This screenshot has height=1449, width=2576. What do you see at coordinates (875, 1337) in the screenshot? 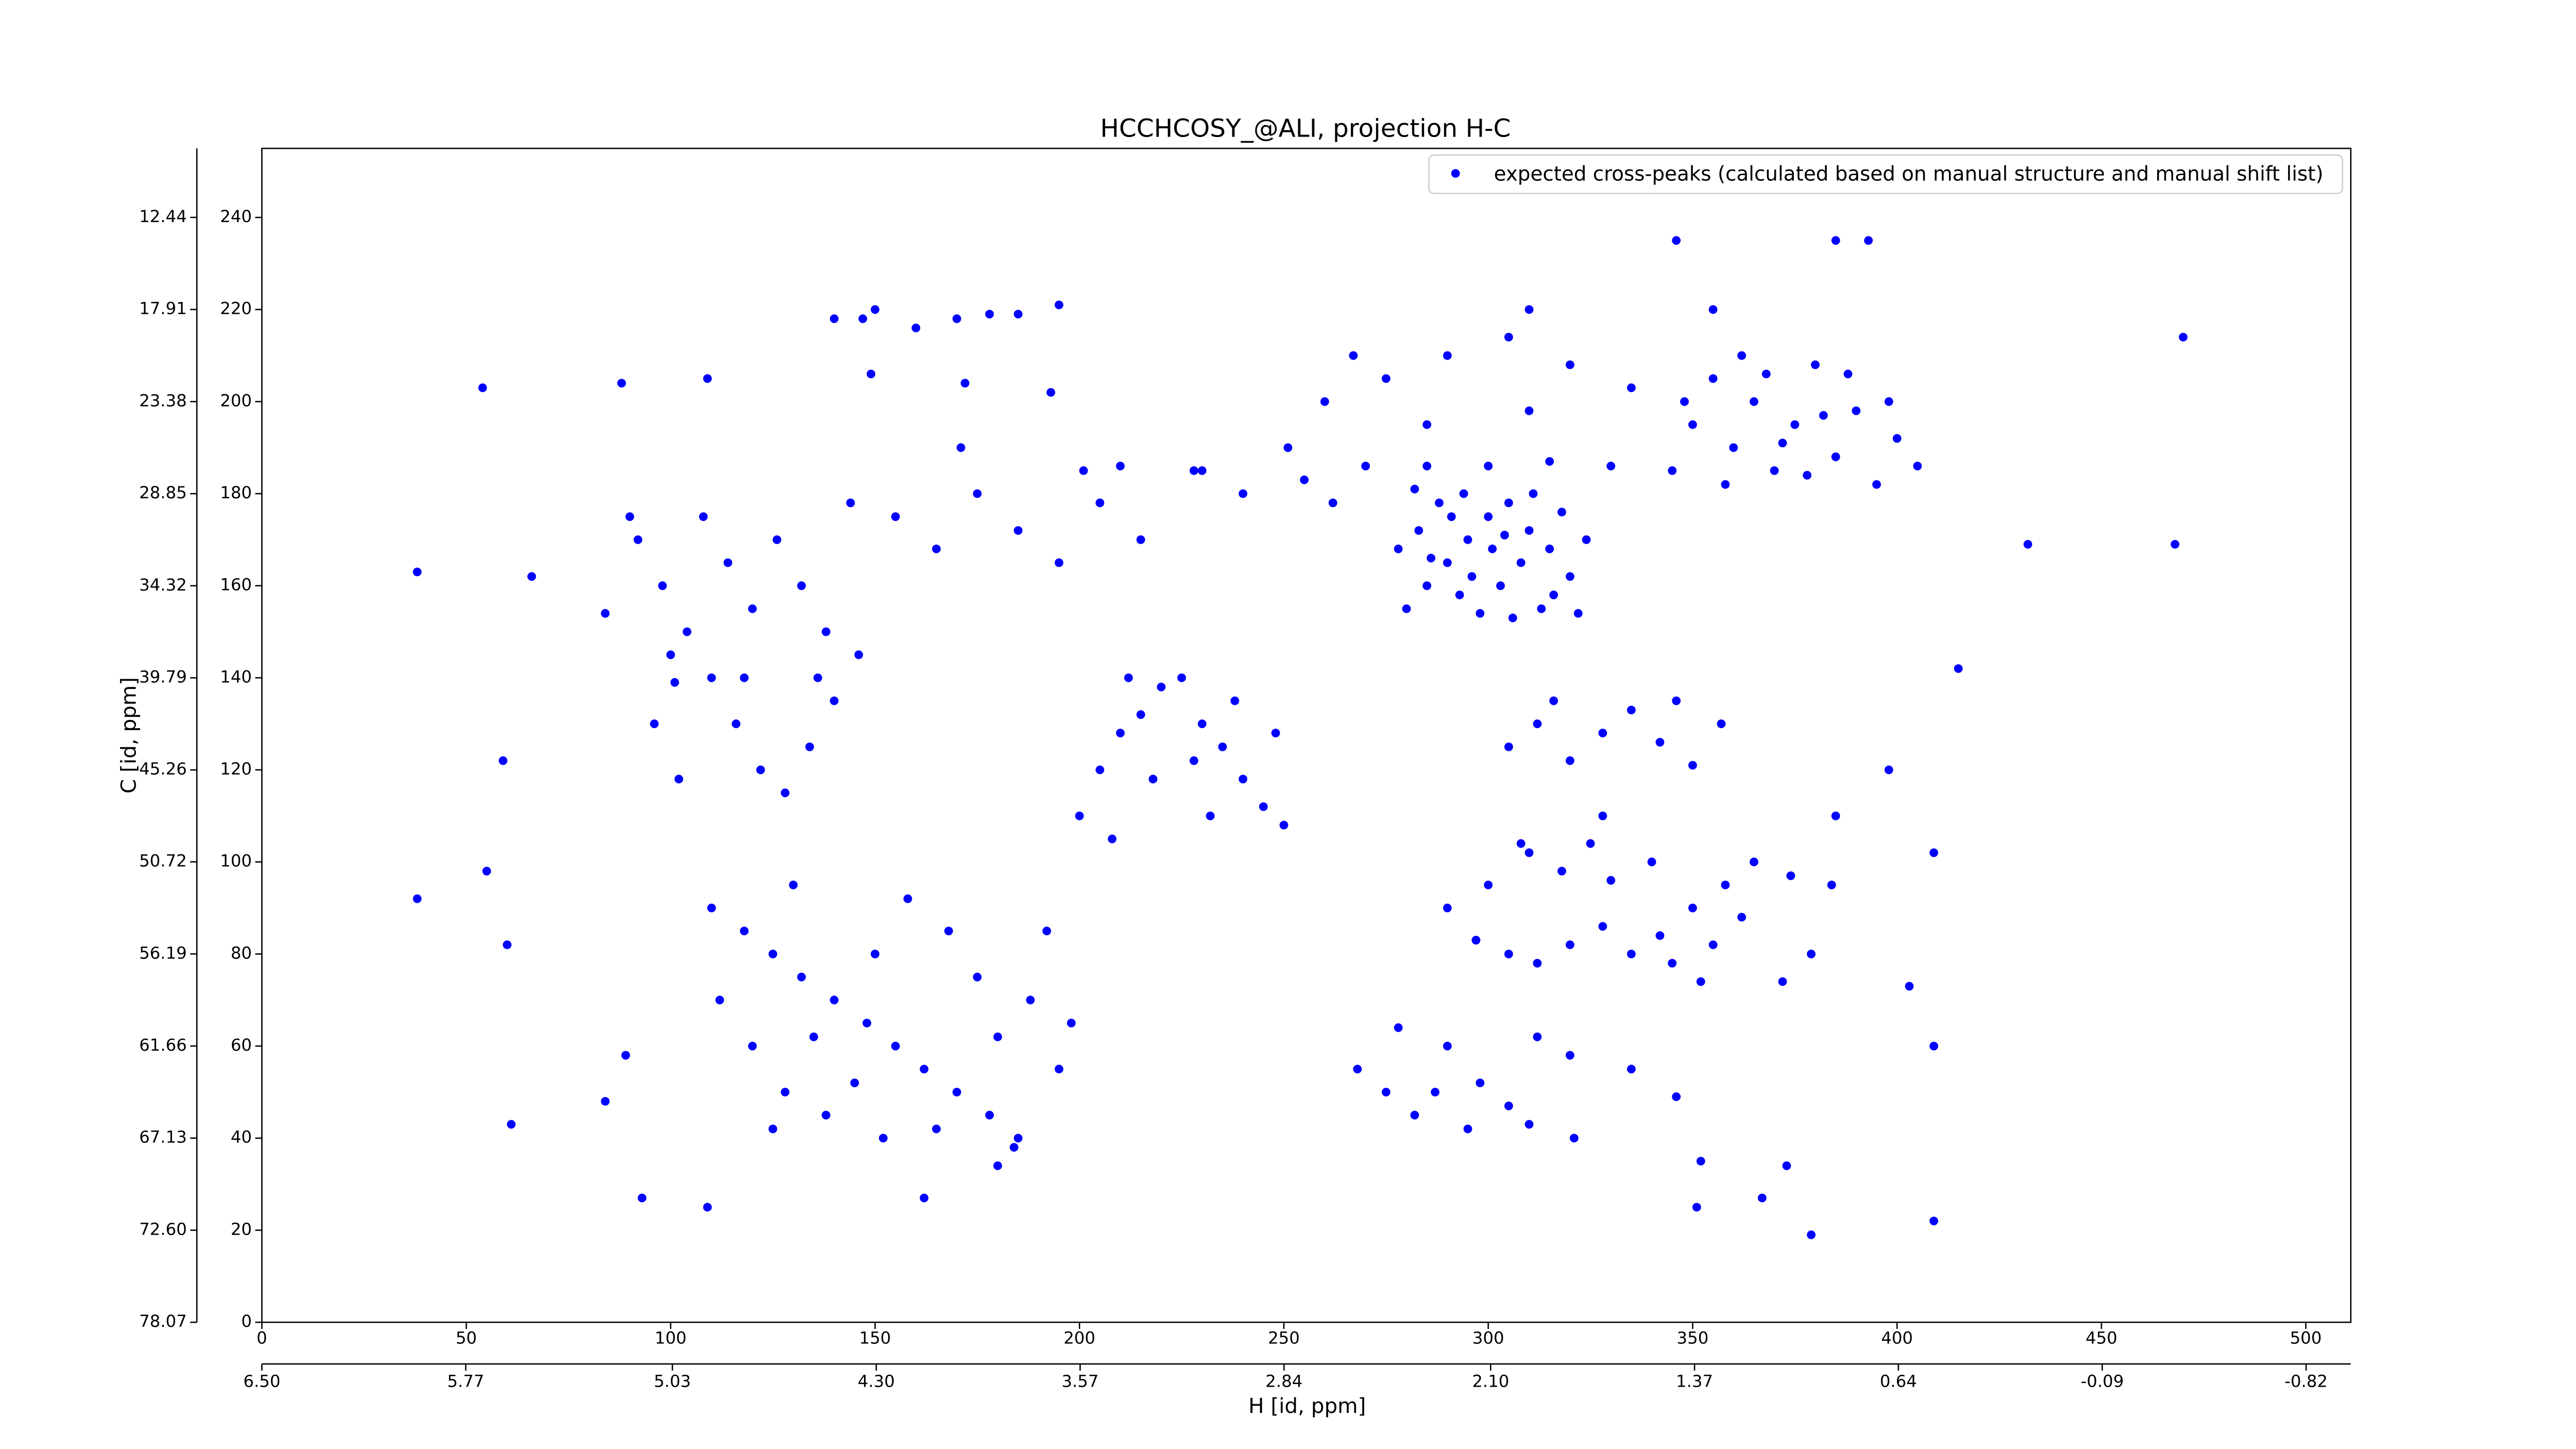
I see `x-tick-label: 150` at bounding box center [875, 1337].